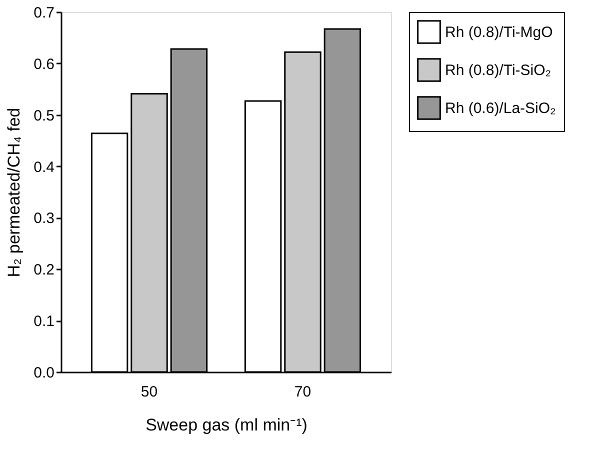 The image size is (610, 454). What do you see at coordinates (498, 70) in the screenshot?
I see `legend-label: Rh (0.8)/Ti-SiO₂` at bounding box center [498, 70].